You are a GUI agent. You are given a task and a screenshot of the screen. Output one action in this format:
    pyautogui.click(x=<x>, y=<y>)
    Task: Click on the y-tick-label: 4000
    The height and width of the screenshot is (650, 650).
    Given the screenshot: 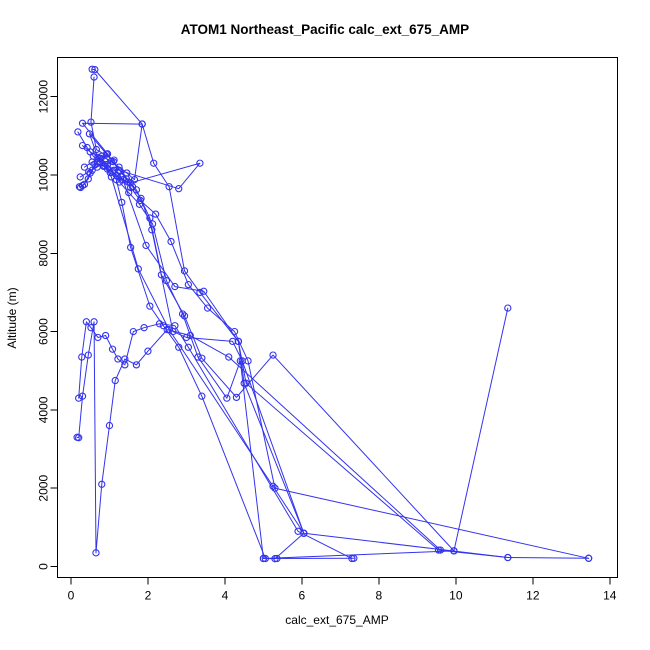 What is the action you would take?
    pyautogui.click(x=44, y=409)
    